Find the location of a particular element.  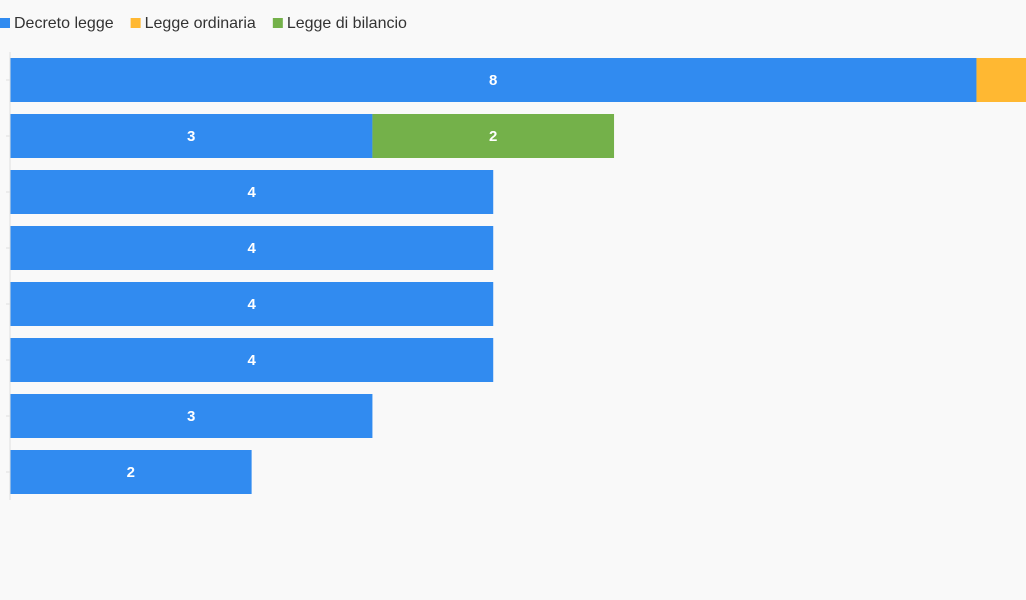

y-axis is located at coordinates (8, 276).